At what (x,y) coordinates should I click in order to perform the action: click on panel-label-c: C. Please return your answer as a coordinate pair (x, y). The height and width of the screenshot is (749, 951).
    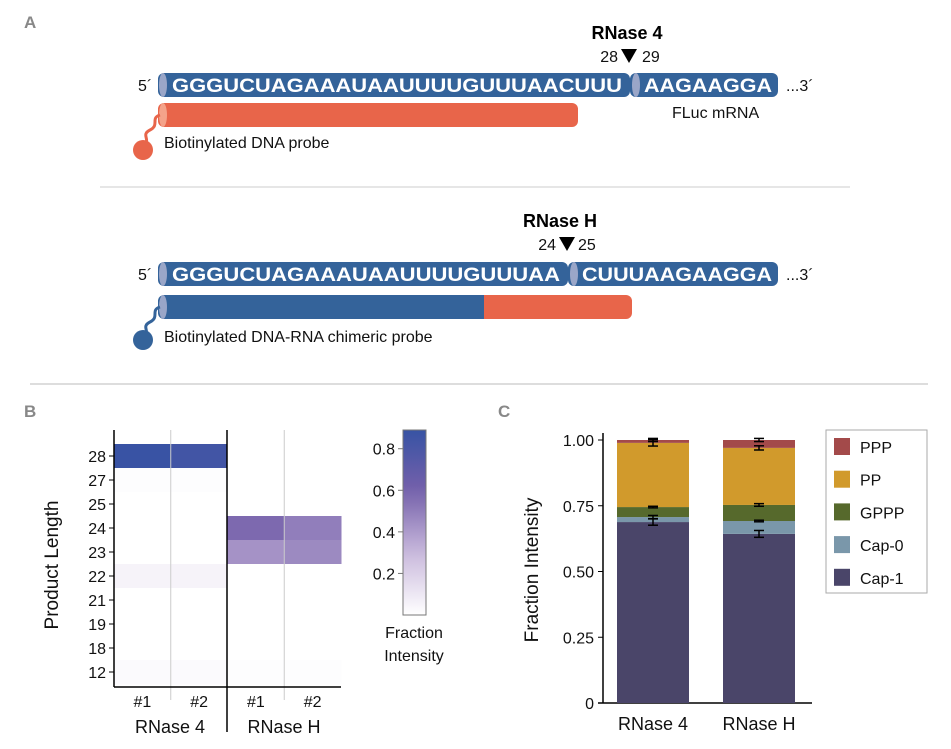
    Looking at the image, I should click on (504, 411).